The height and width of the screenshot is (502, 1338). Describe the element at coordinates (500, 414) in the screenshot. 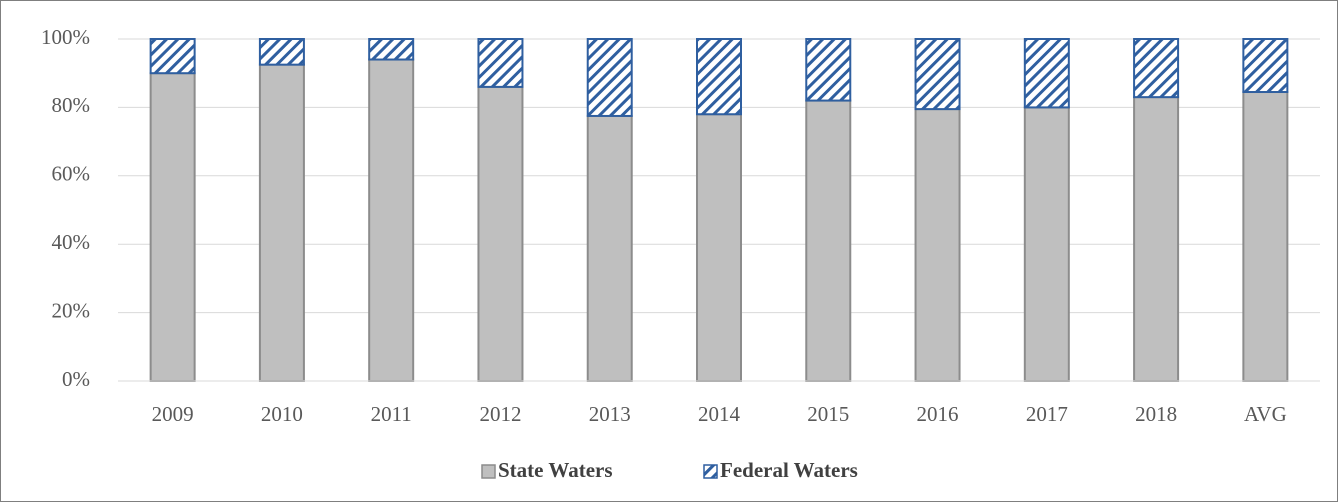

I see `x-tick-label: 2012` at that location.